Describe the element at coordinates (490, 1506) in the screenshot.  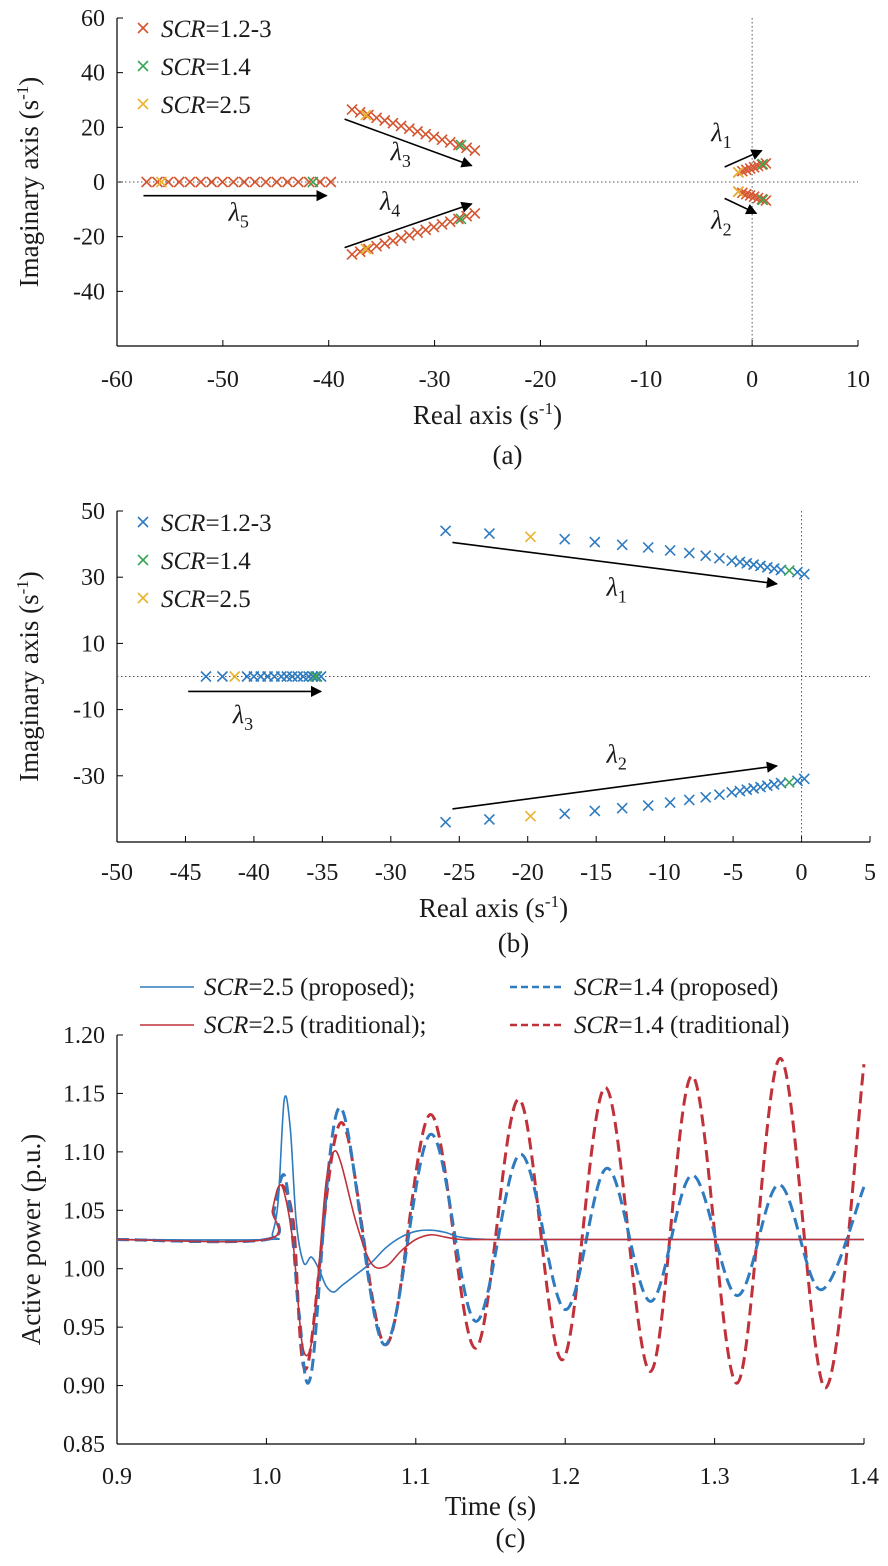
I see `x-axis-label: Time (s)` at that location.